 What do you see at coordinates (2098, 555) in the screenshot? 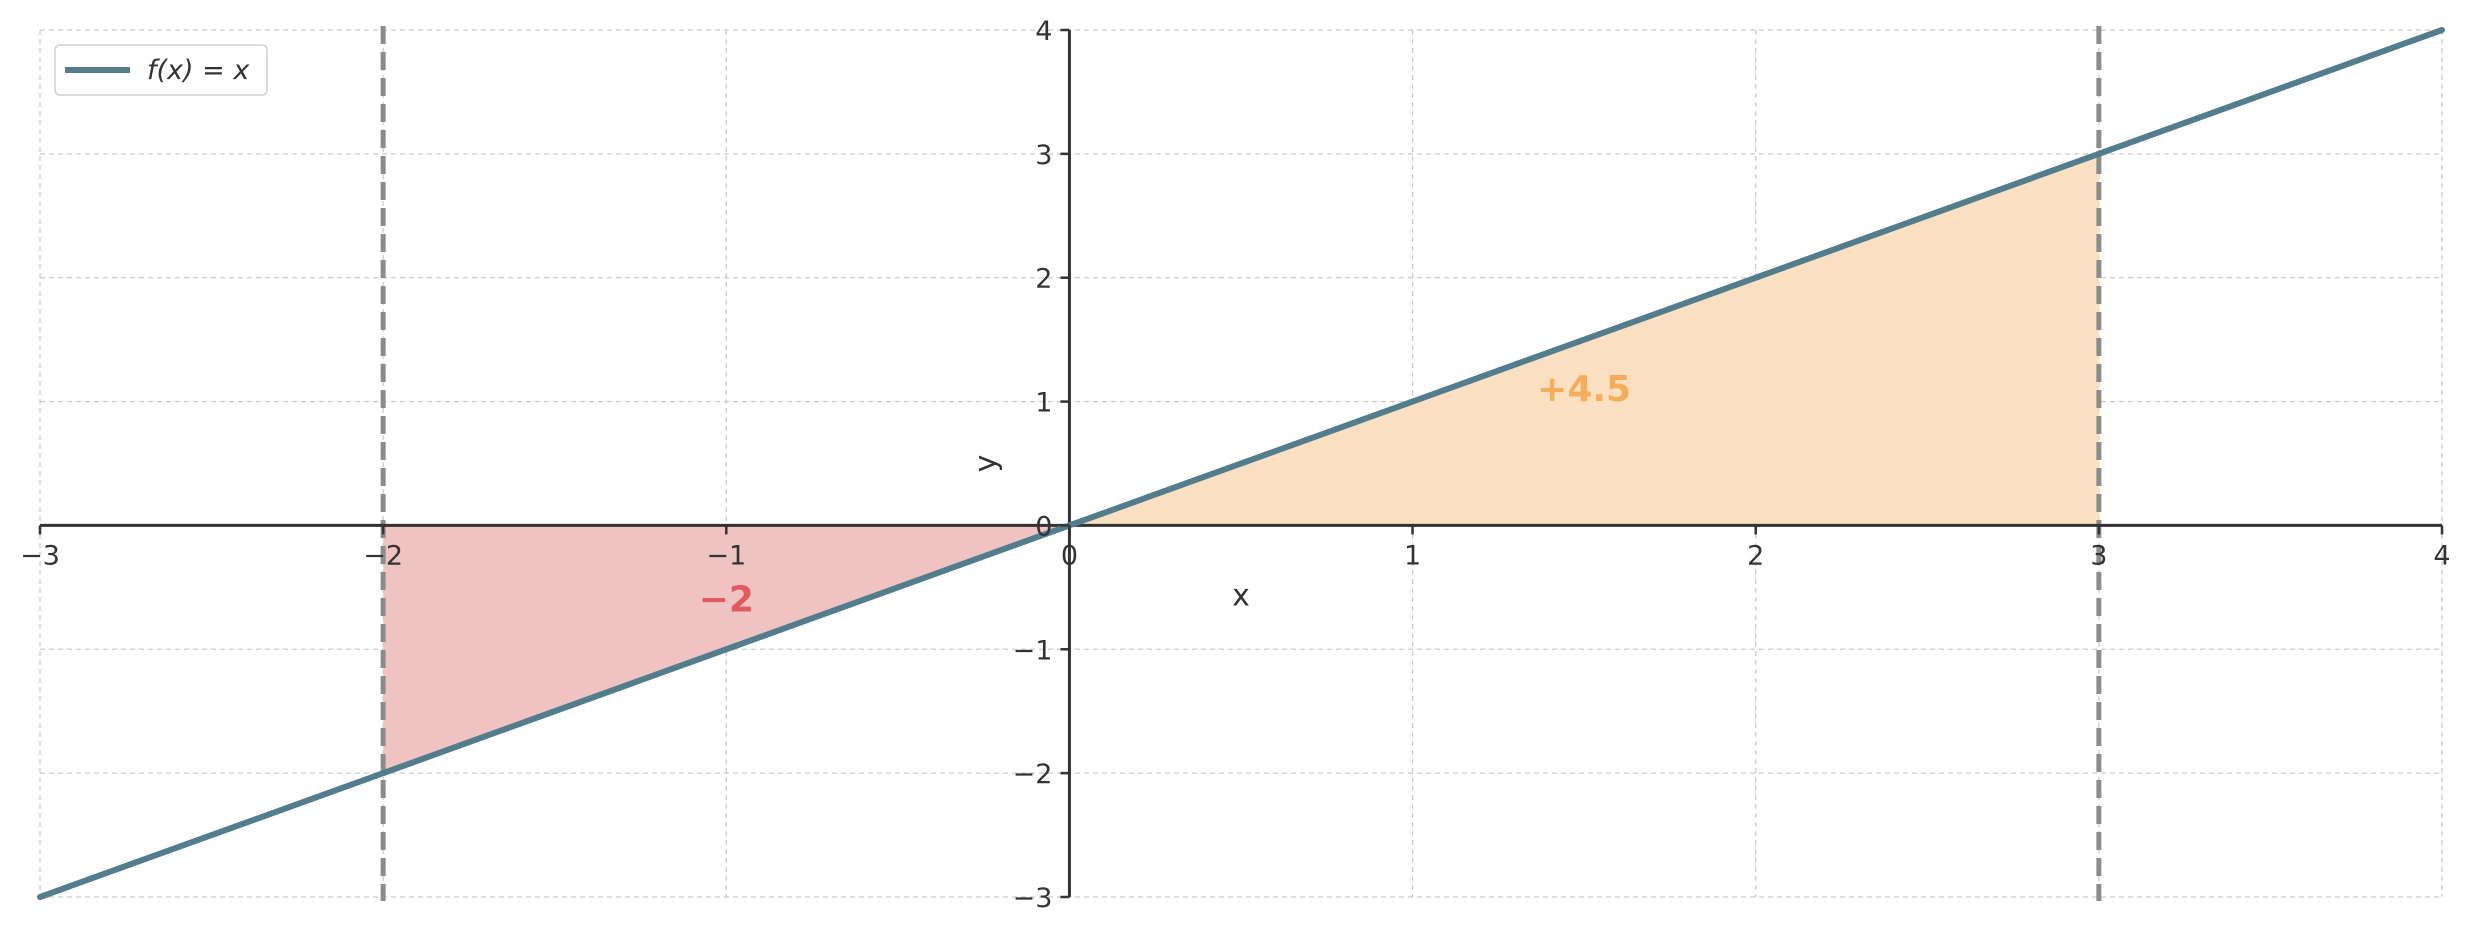
I see `x-tick-label: 3` at bounding box center [2098, 555].